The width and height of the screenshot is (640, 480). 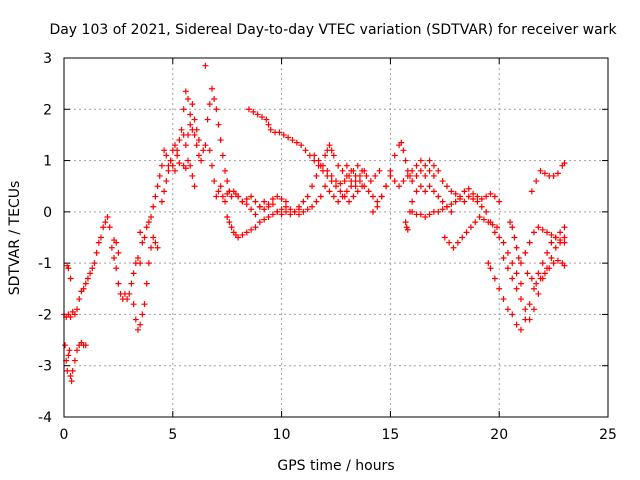 I want to click on x-tick-label: 15, so click(x=390, y=435).